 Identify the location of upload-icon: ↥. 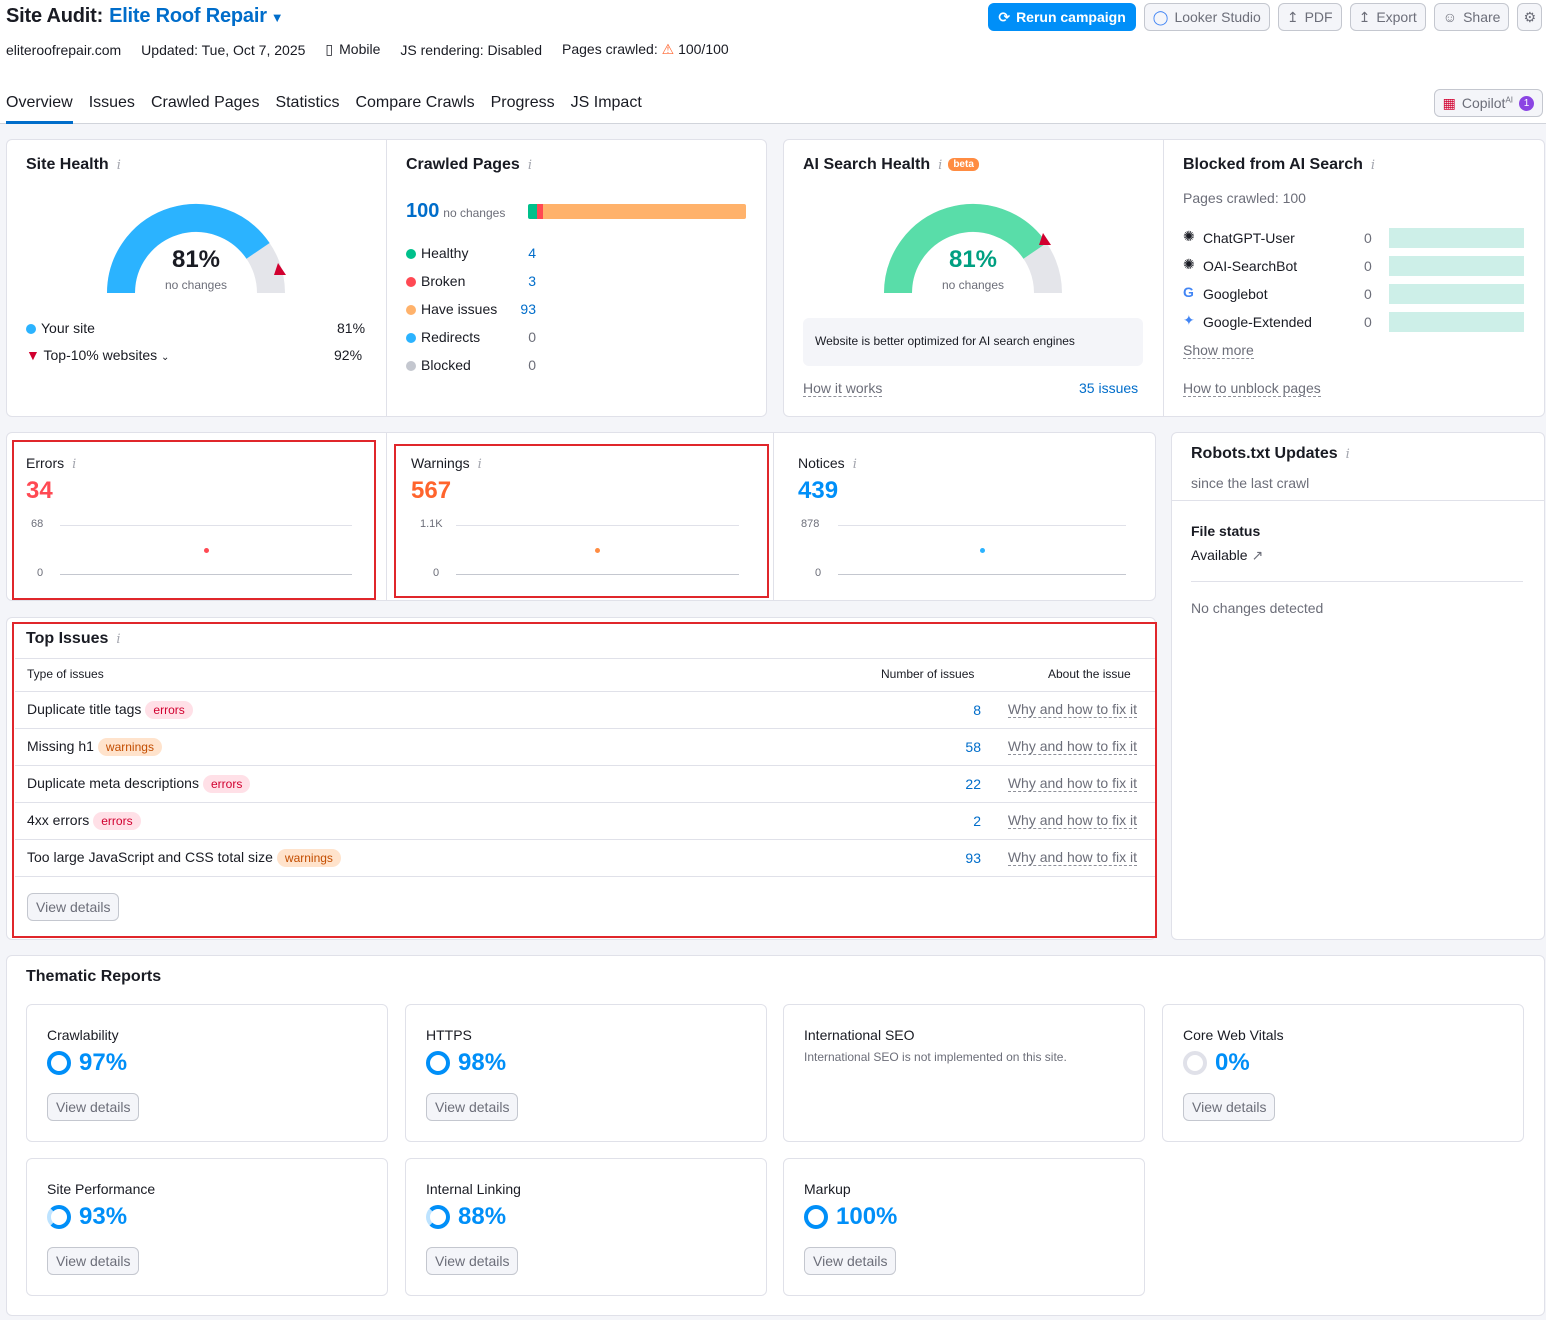
(1292, 16).